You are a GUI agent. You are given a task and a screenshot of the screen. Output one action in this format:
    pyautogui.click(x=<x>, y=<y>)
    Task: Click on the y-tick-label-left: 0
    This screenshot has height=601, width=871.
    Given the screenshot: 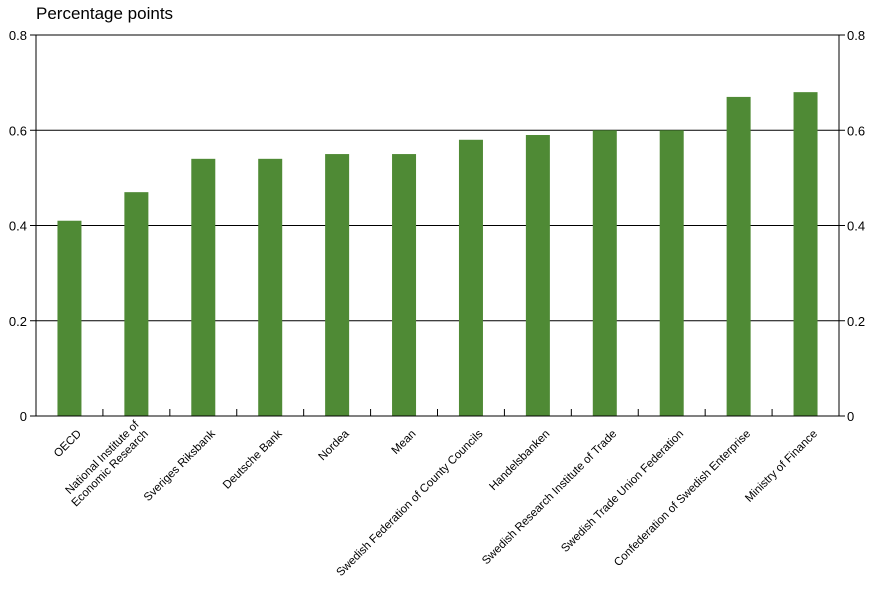 What is the action you would take?
    pyautogui.click(x=23, y=416)
    